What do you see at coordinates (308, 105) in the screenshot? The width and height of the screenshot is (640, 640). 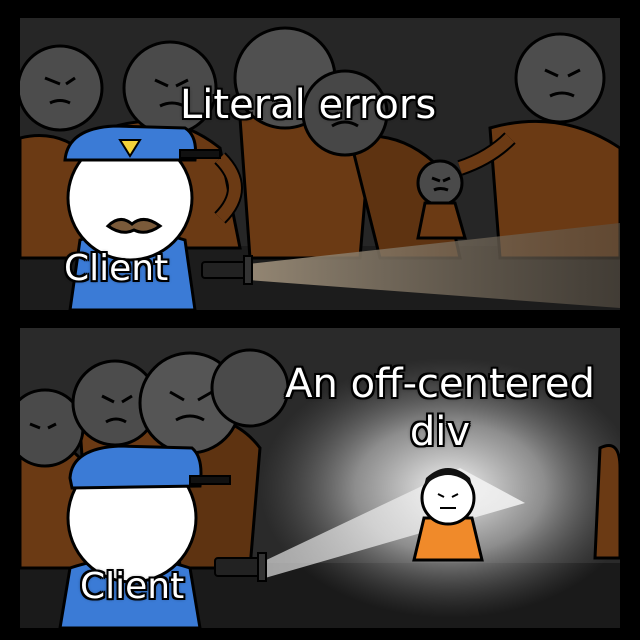 I see `caption-top: Literal errors` at bounding box center [308, 105].